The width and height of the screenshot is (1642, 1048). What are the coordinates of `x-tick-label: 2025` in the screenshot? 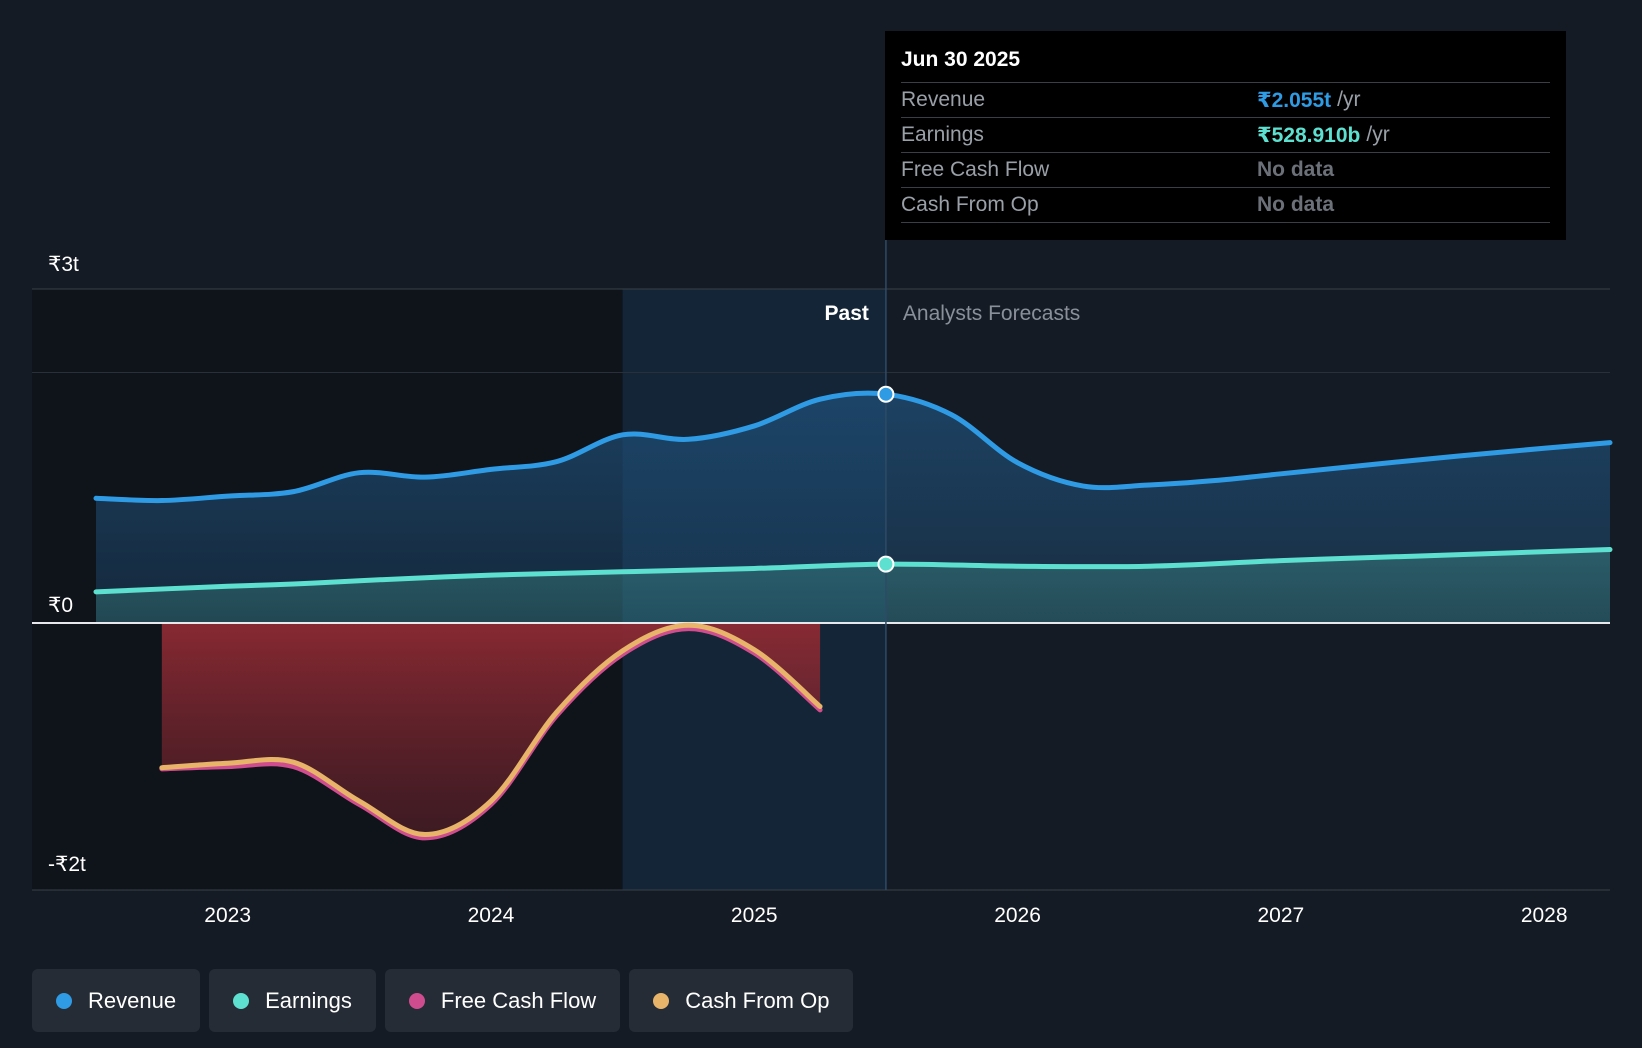 It's located at (754, 915).